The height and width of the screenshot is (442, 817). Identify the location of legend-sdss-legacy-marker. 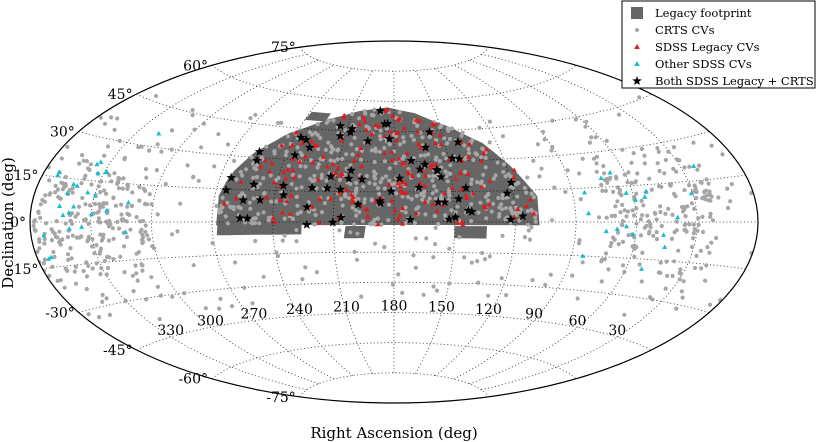
(637, 46).